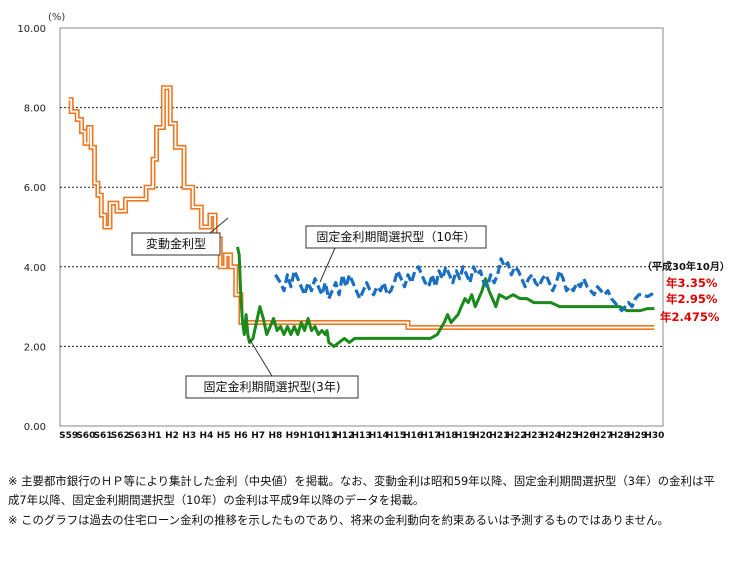 The width and height of the screenshot is (734, 566). What do you see at coordinates (637, 436) in the screenshot?
I see `x-tick-label: H29` at bounding box center [637, 436].